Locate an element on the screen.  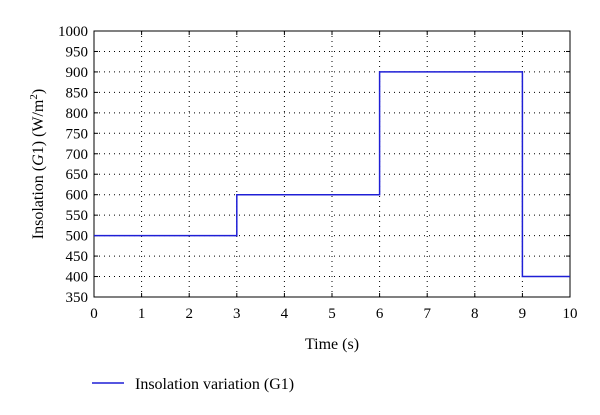
x-axis-label: Time (s) is located at coordinates (332, 344).